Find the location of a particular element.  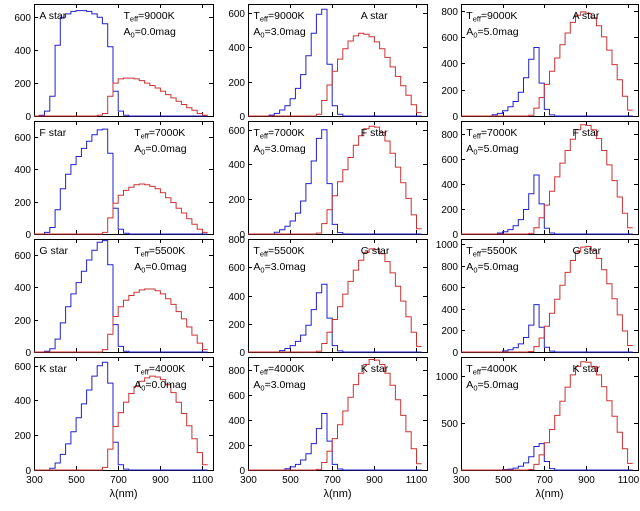

a0-annotation: A0=0.0mag is located at coordinates (150, 33).